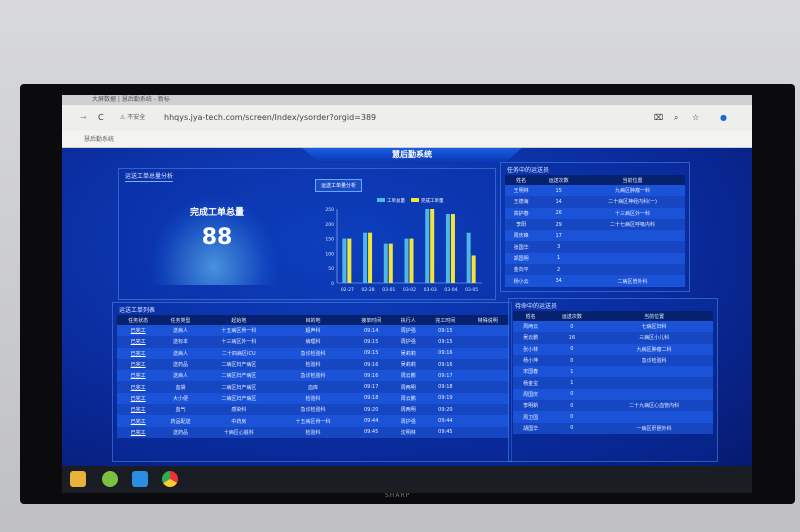  I want to click on table-cell: 周云鹏, so click(408, 398).